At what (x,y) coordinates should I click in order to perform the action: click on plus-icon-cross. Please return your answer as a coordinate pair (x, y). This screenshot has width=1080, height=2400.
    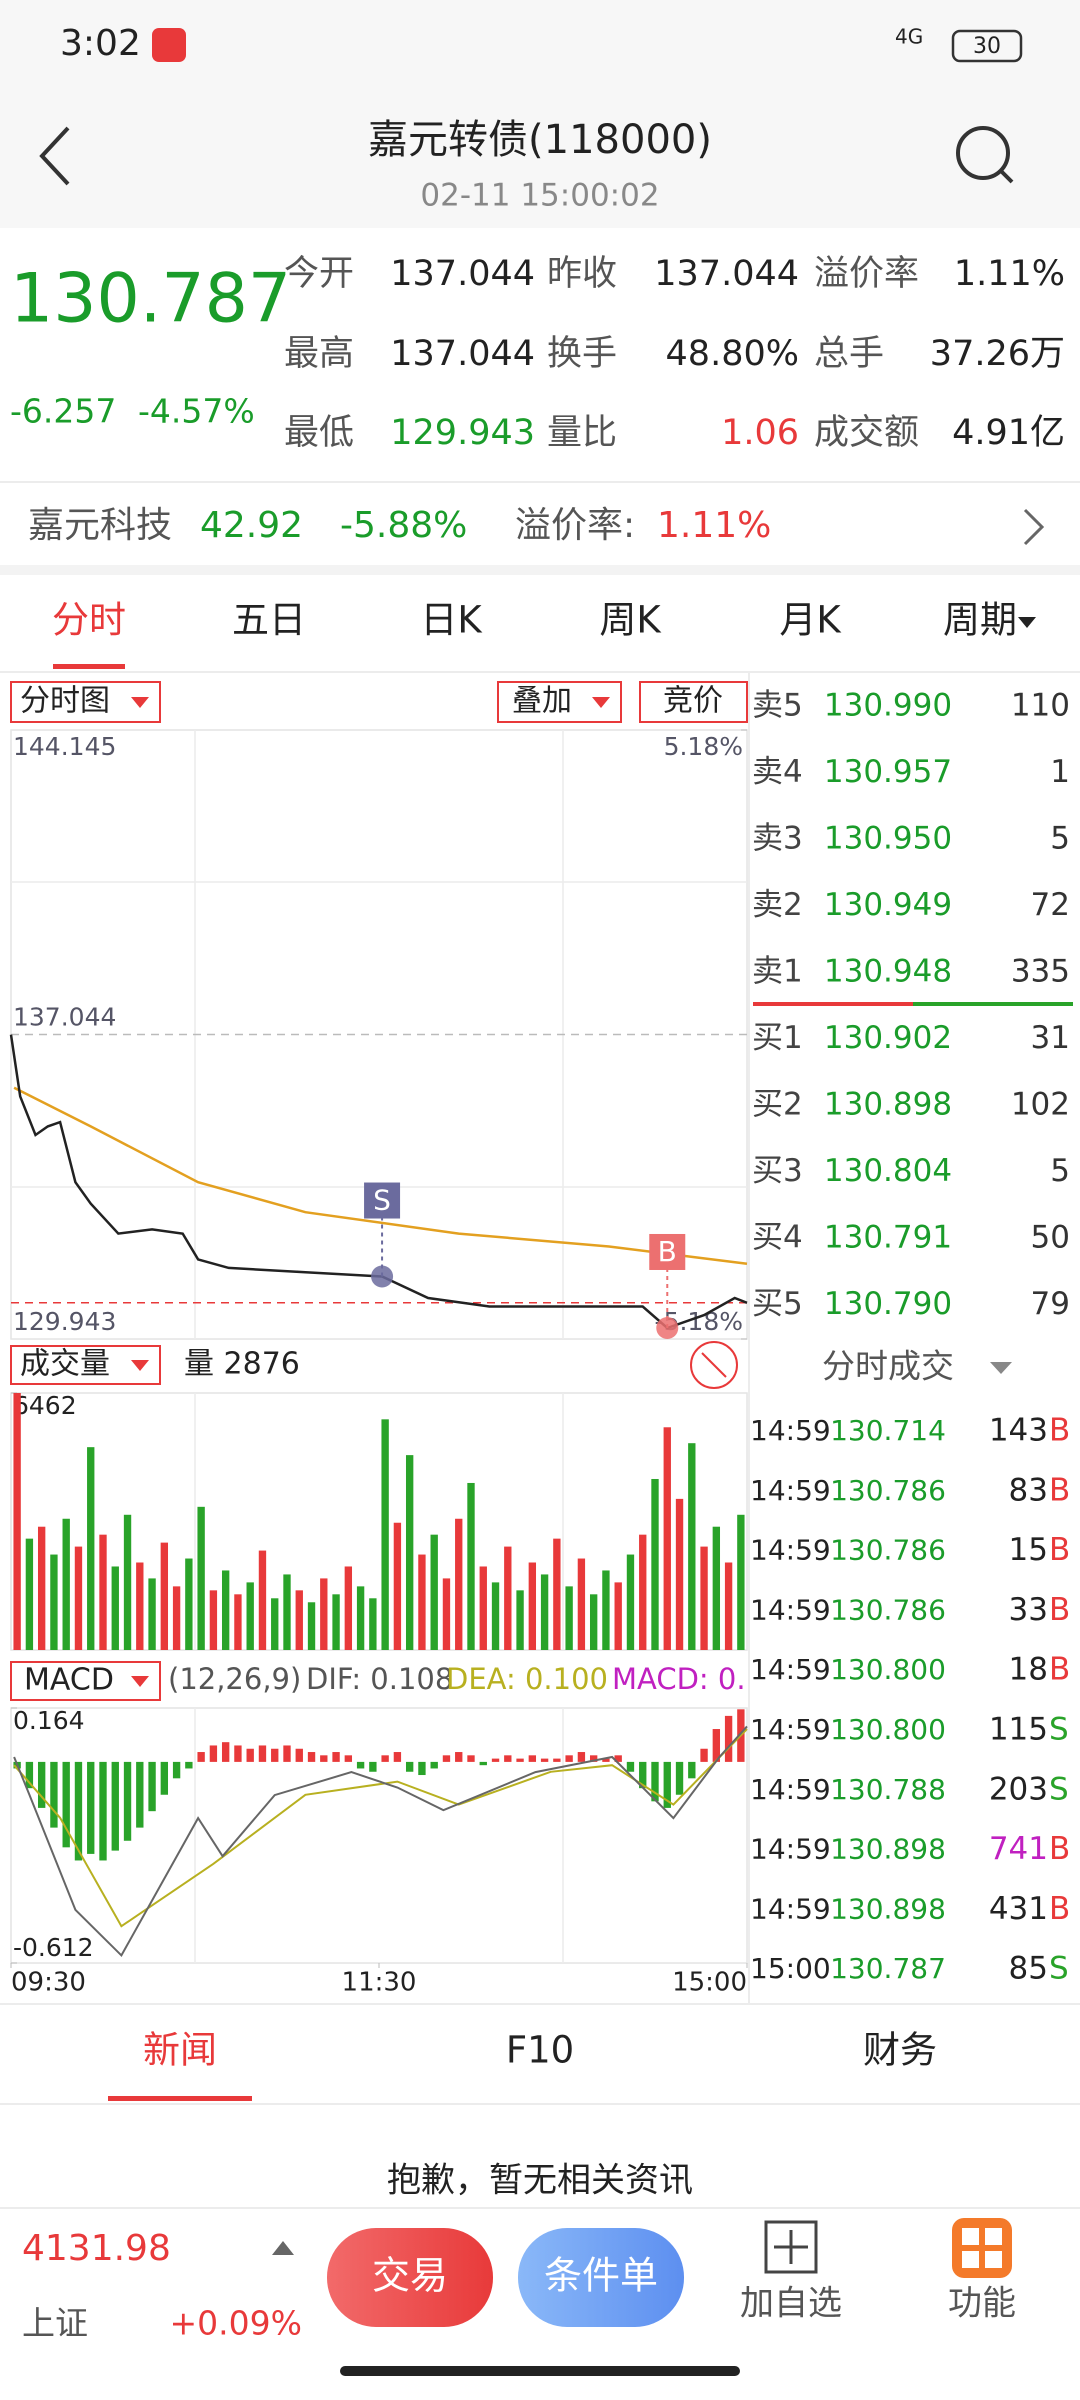
    Looking at the image, I should click on (791, 2247).